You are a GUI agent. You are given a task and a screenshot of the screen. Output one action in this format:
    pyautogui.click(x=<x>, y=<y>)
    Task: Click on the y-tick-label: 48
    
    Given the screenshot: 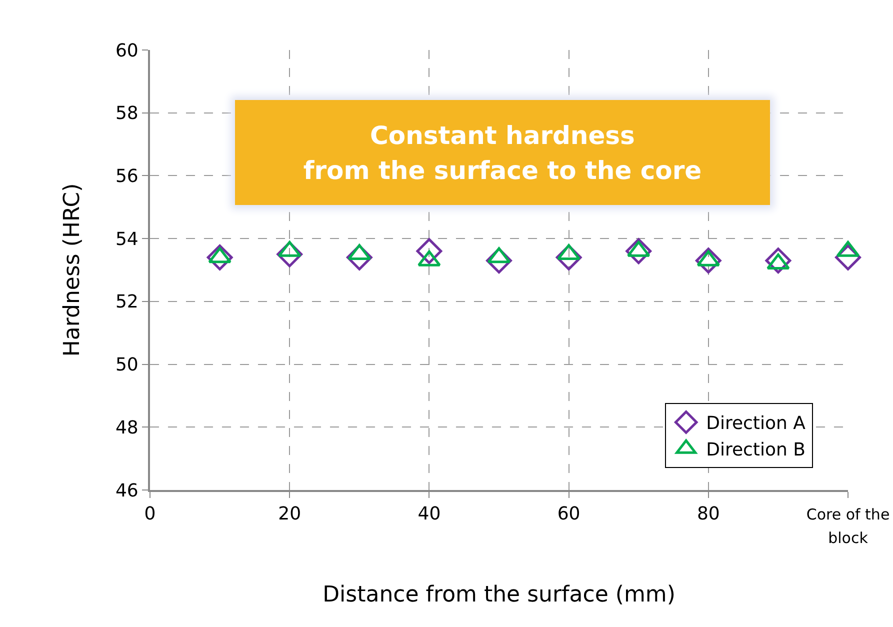 What is the action you would take?
    pyautogui.click(x=126, y=427)
    